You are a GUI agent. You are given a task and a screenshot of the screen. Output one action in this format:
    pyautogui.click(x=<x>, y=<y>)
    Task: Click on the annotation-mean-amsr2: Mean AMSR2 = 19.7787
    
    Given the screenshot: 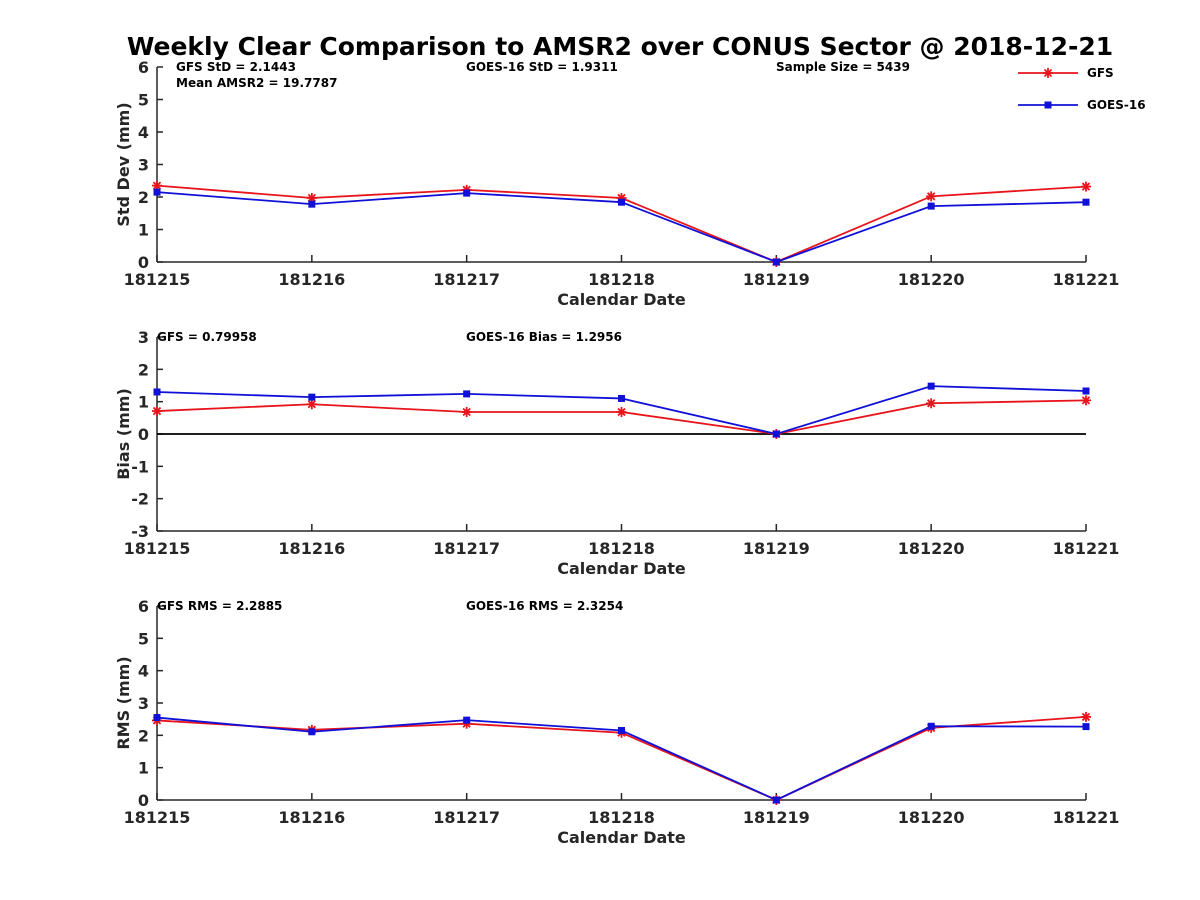 What is the action you would take?
    pyautogui.click(x=256, y=83)
    